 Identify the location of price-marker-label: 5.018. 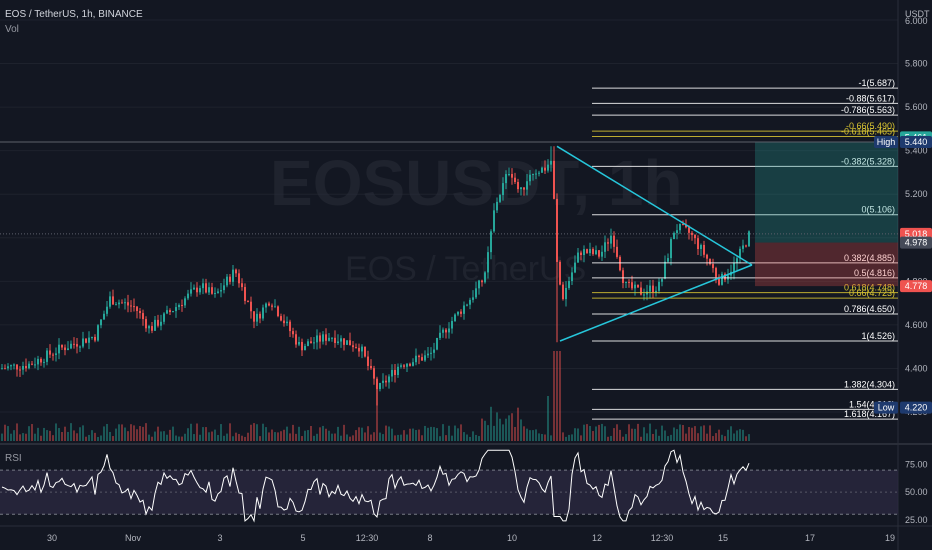
(916, 234).